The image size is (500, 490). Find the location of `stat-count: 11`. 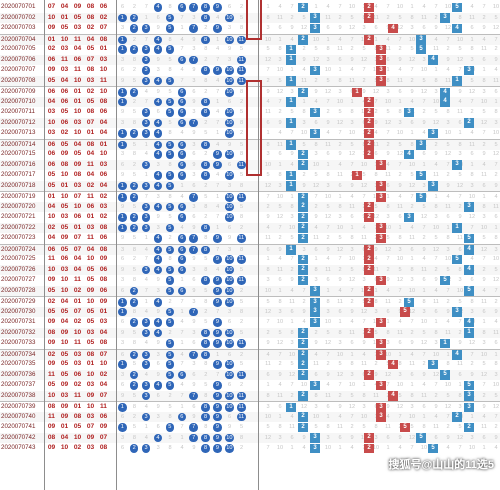

stat-count: 11 is located at coordinates (412, 238).